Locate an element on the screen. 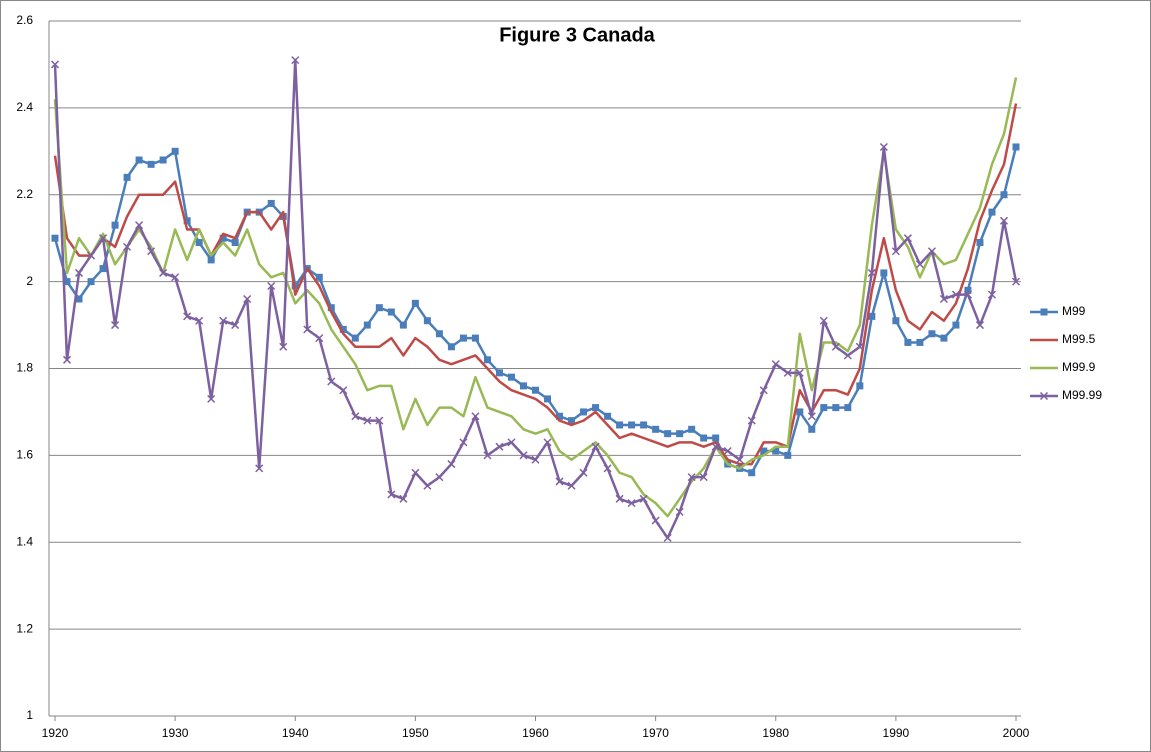  y-tick-label: 2.4 is located at coordinates (24, 107).